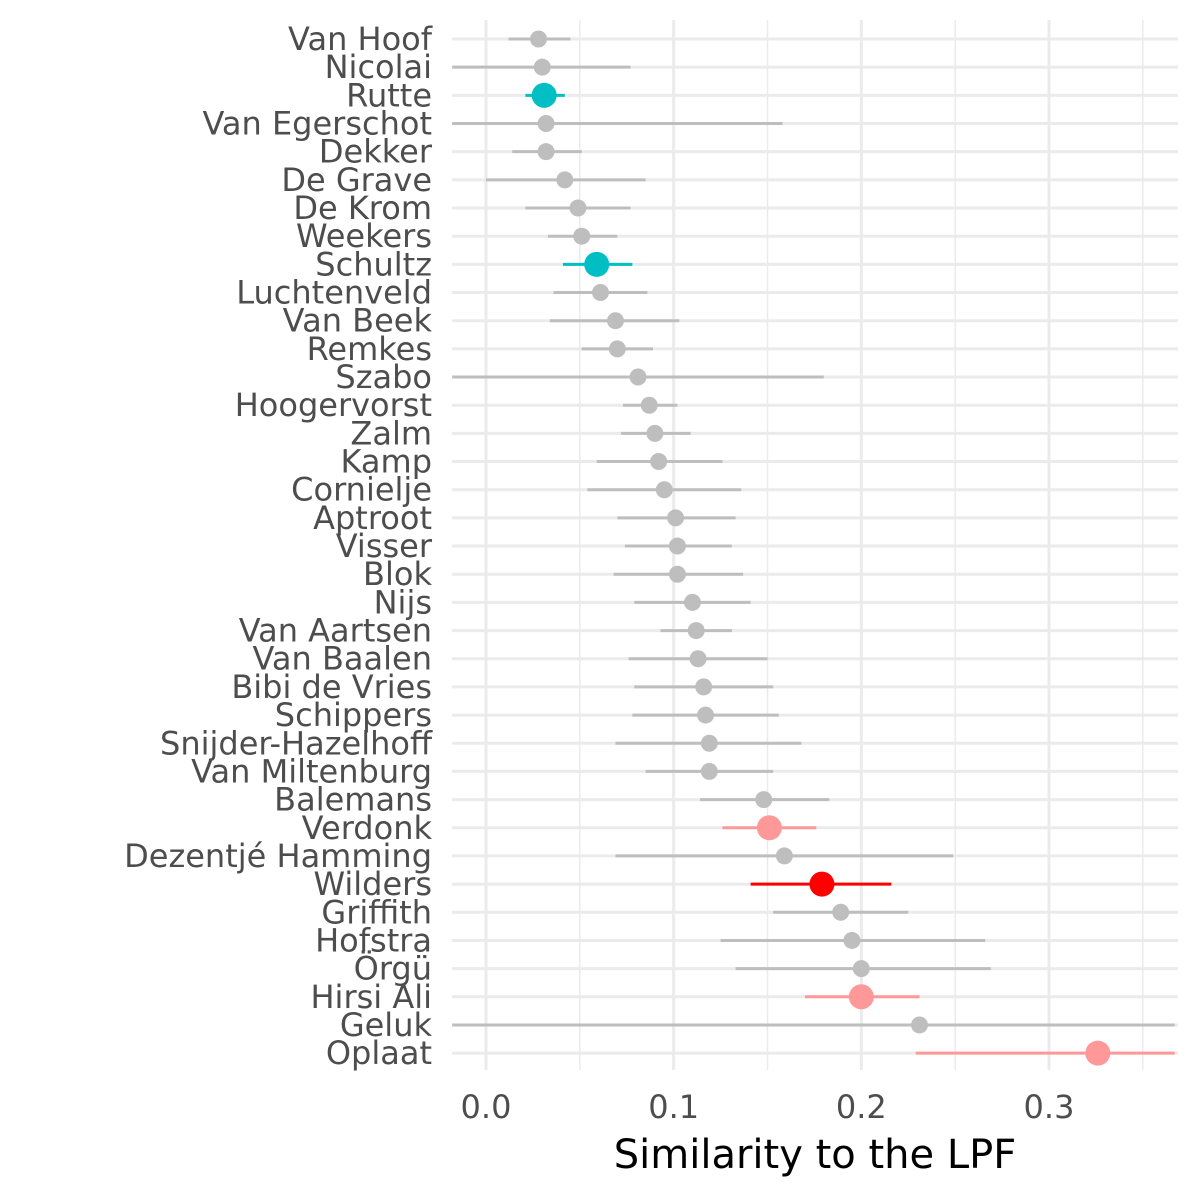  I want to click on y-tick-label: De Grave, so click(356, 180).